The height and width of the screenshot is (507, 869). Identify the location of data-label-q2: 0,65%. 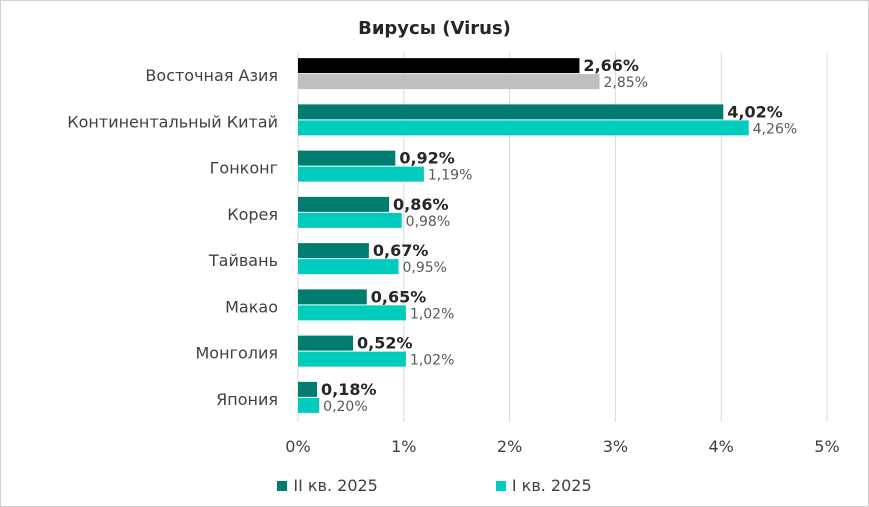
(399, 296).